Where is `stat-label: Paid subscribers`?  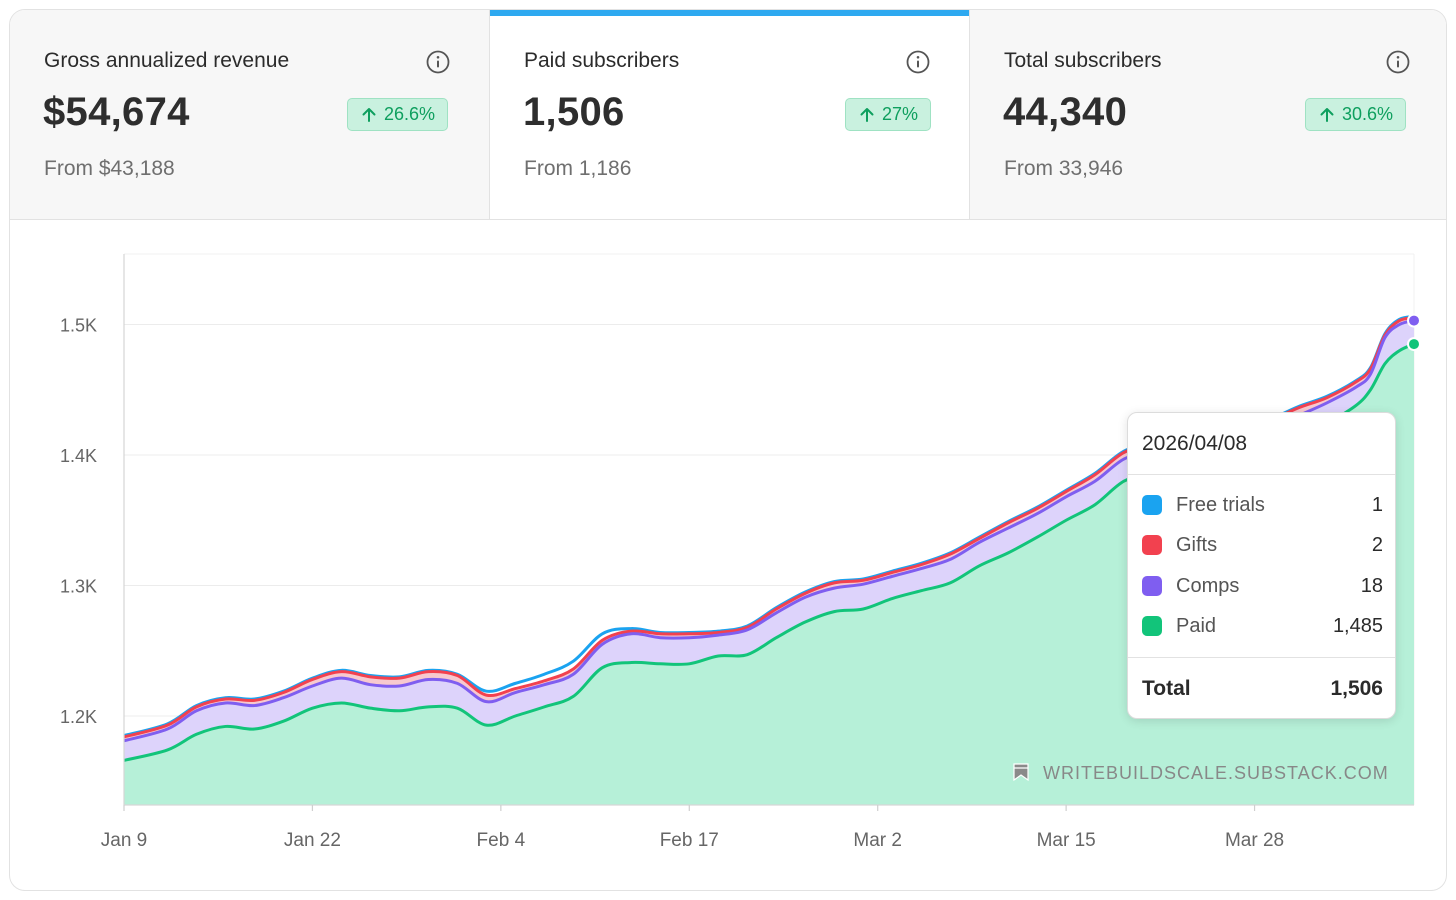
stat-label: Paid subscribers is located at coordinates (602, 60).